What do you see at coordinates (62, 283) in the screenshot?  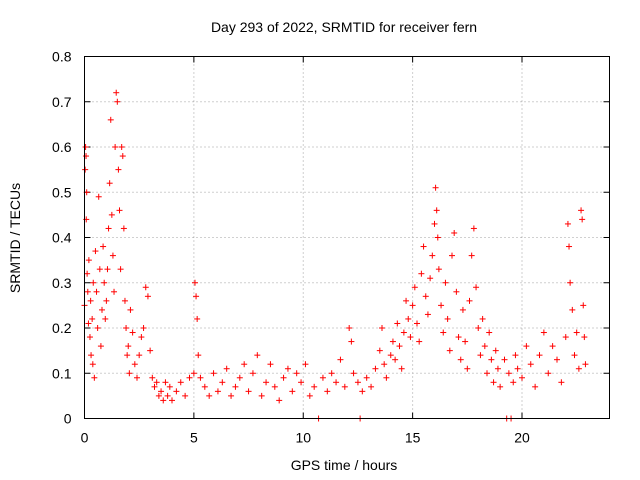 I see `y-tick-label: 0.3` at bounding box center [62, 283].